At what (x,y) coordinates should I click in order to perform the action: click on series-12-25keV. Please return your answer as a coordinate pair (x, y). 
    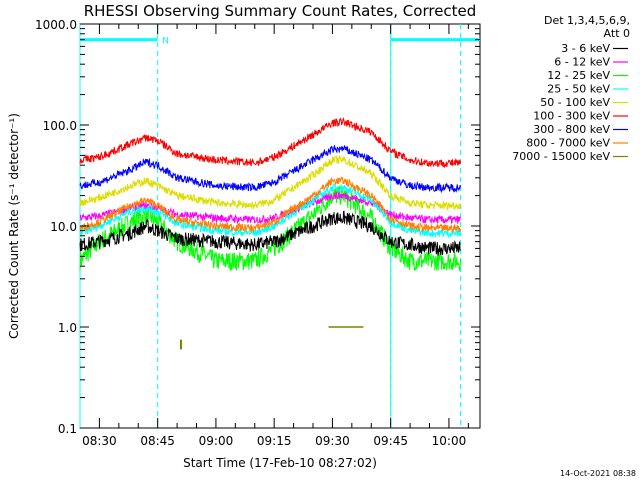
    Looking at the image, I should click on (270, 228).